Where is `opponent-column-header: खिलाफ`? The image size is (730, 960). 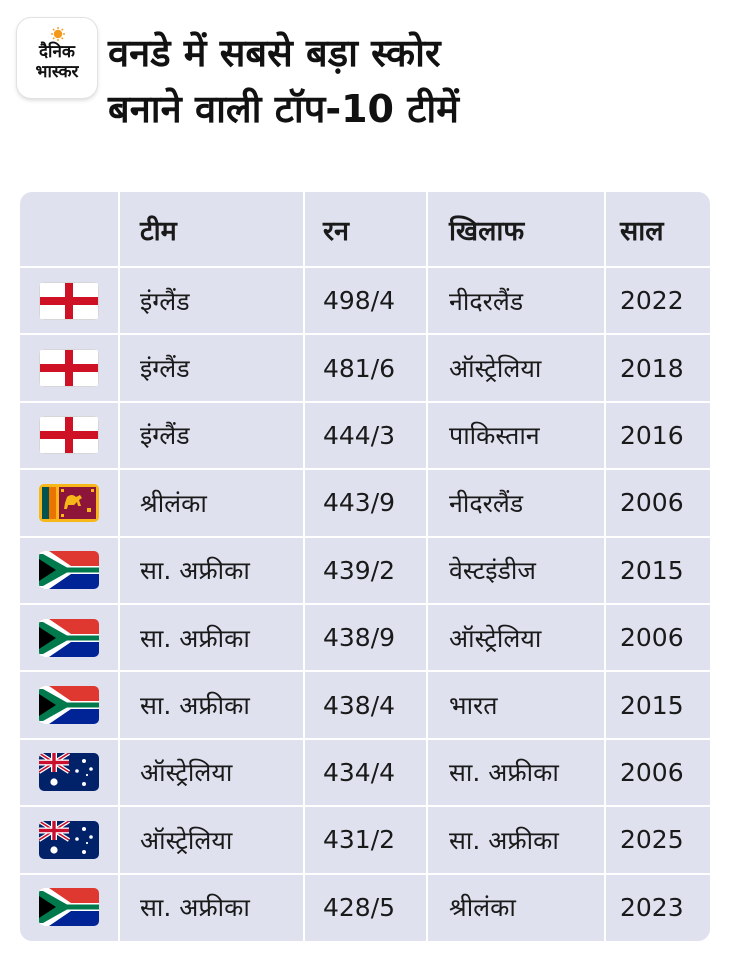 opponent-column-header: खिलाफ is located at coordinates (487, 231).